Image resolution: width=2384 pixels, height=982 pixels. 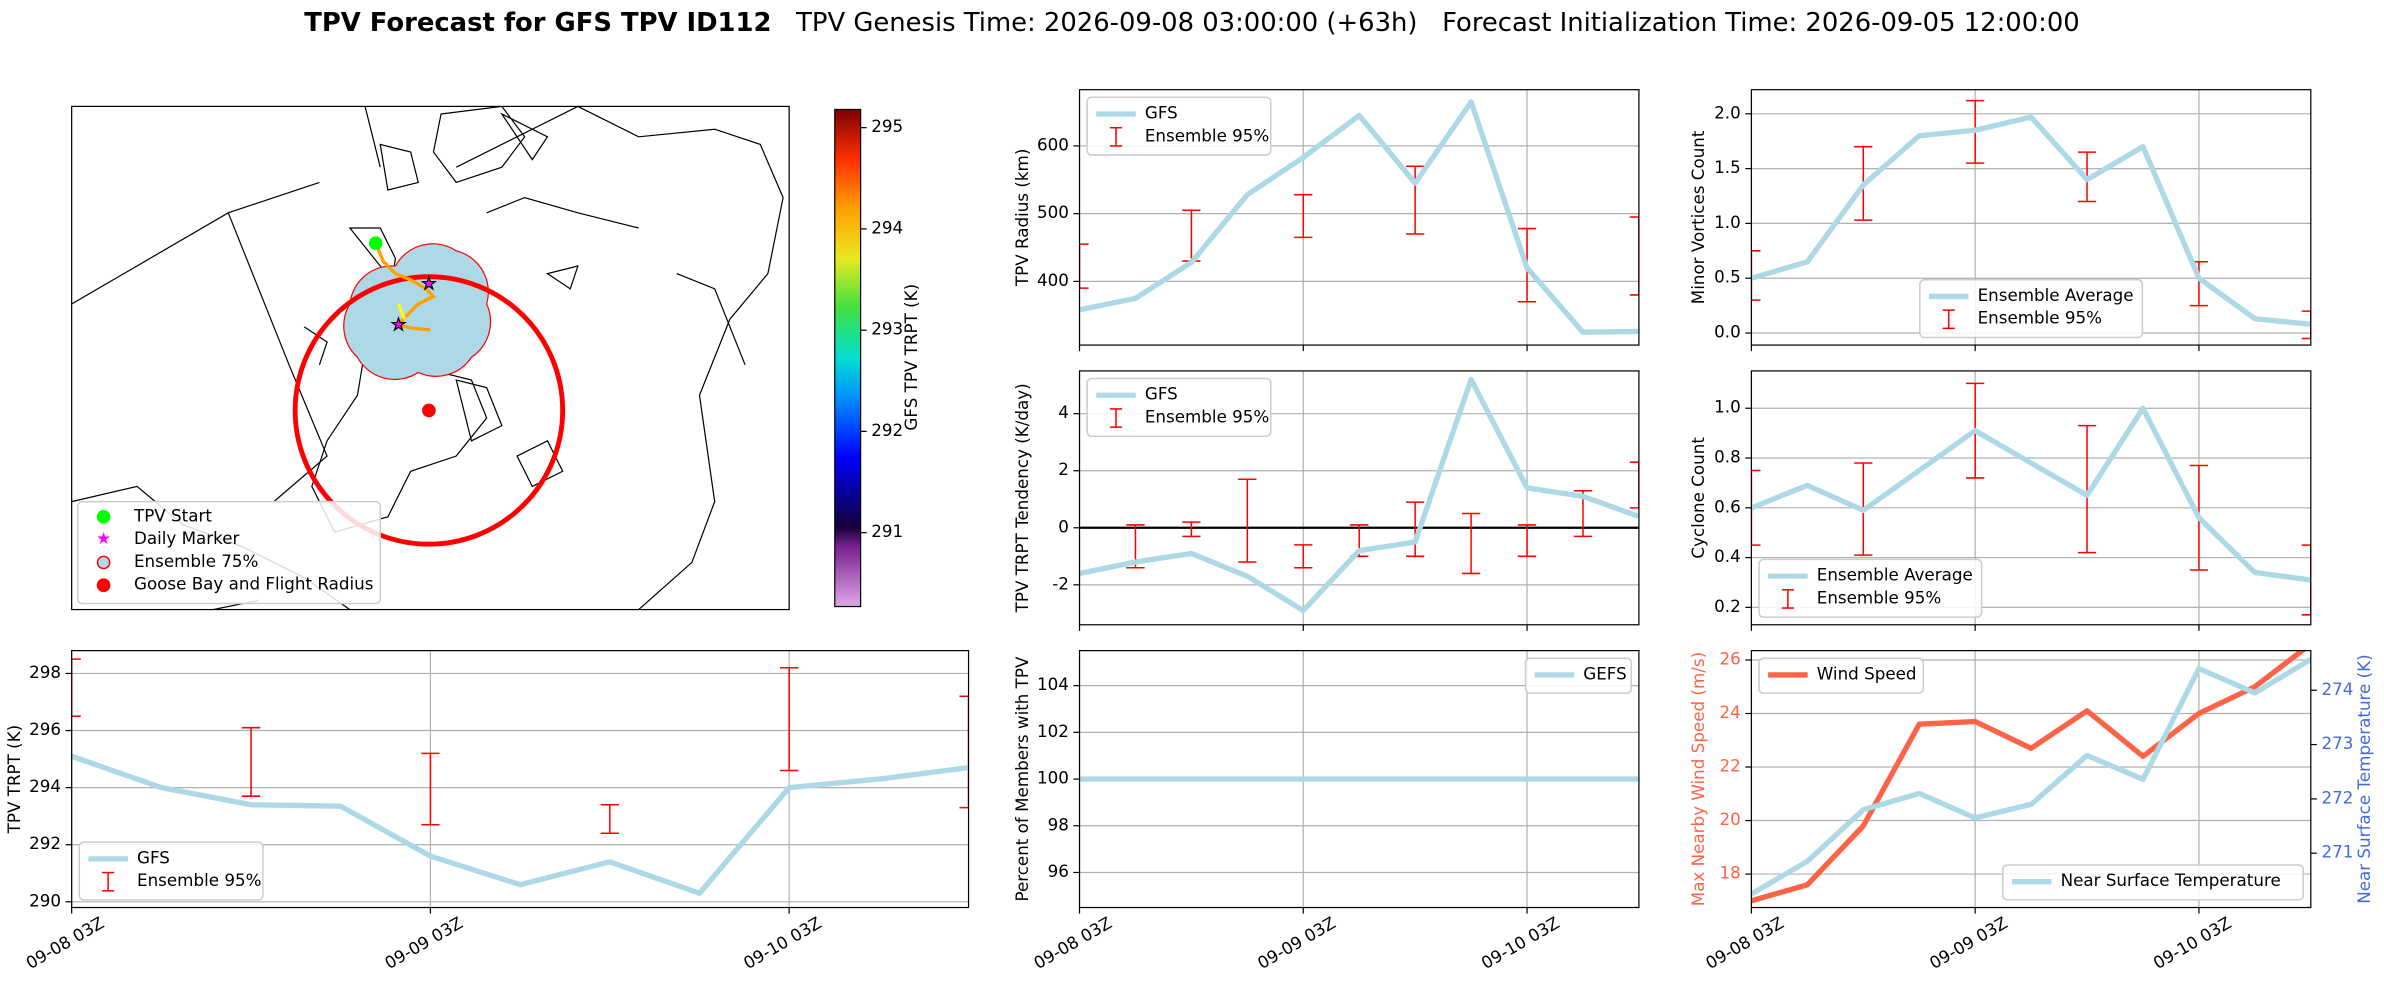 I want to click on y-axis-label: Minor Vortices Count, so click(x=1698, y=217).